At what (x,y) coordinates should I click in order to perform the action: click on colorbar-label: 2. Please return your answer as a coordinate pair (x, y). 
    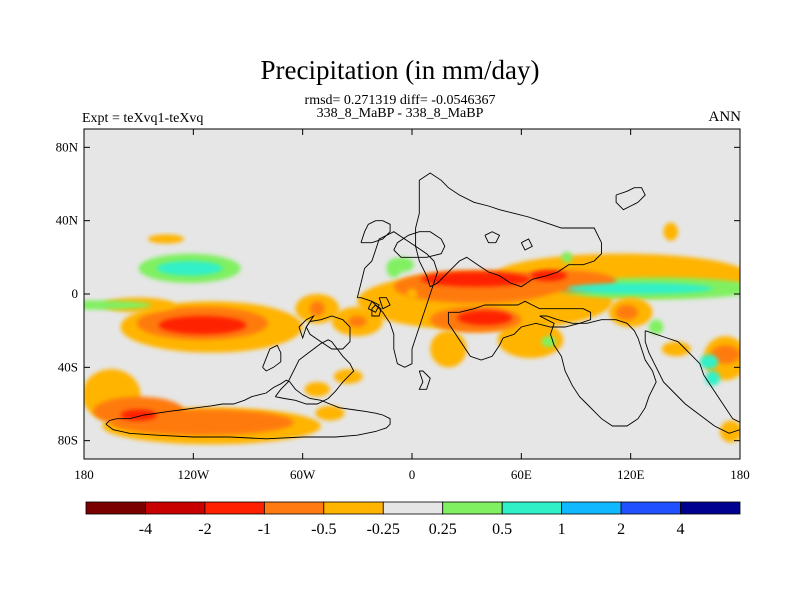
    Looking at the image, I should click on (621, 529).